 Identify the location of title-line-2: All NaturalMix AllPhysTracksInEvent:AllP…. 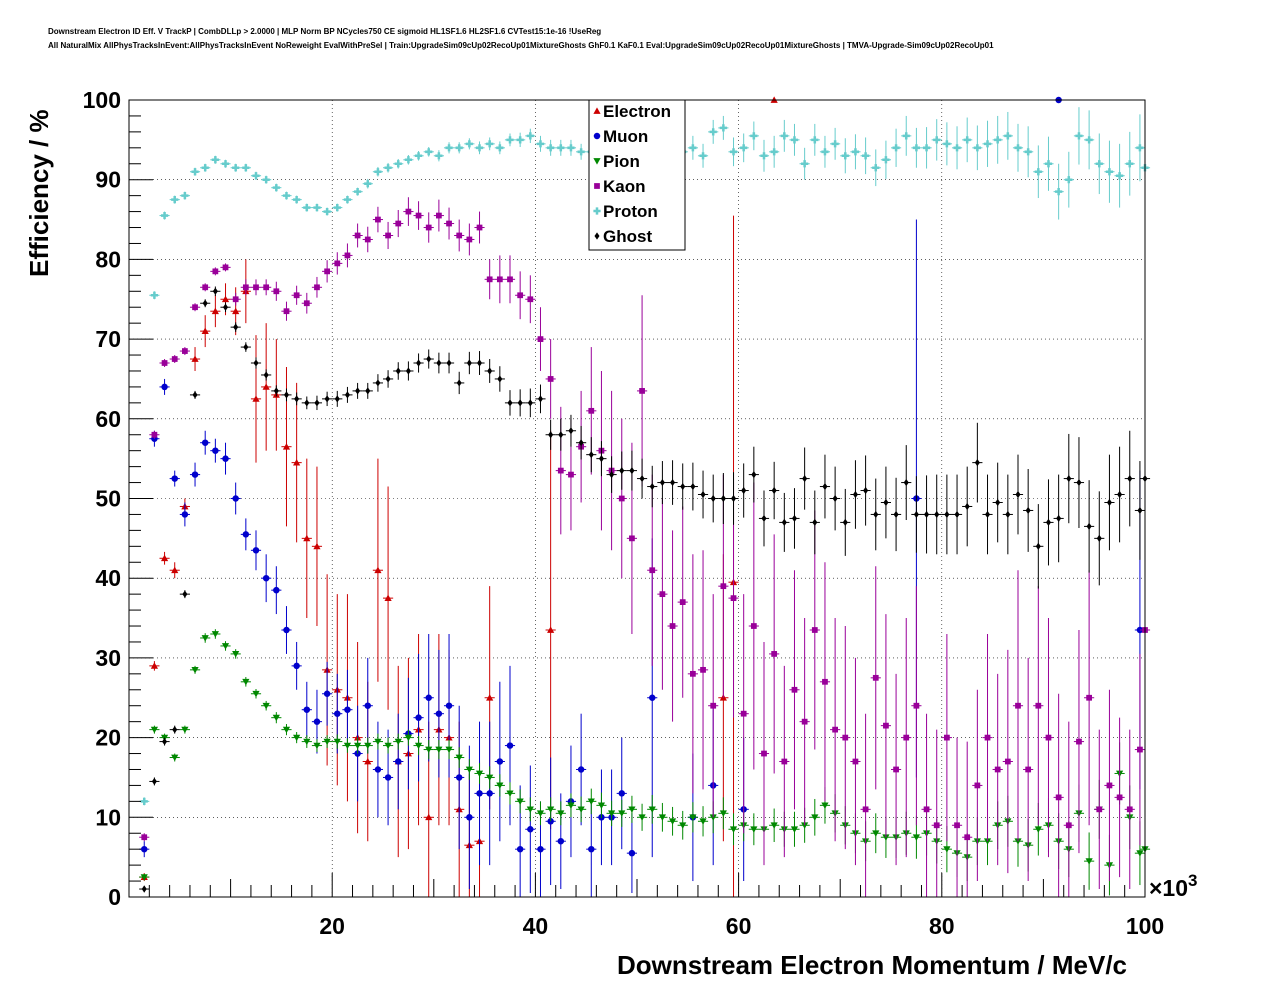
(521, 45).